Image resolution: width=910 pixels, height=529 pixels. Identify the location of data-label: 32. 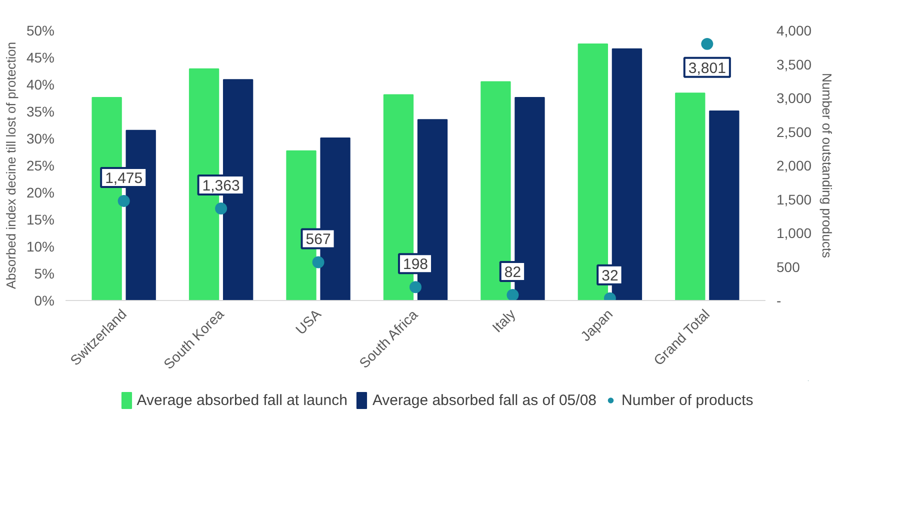
(610, 275).